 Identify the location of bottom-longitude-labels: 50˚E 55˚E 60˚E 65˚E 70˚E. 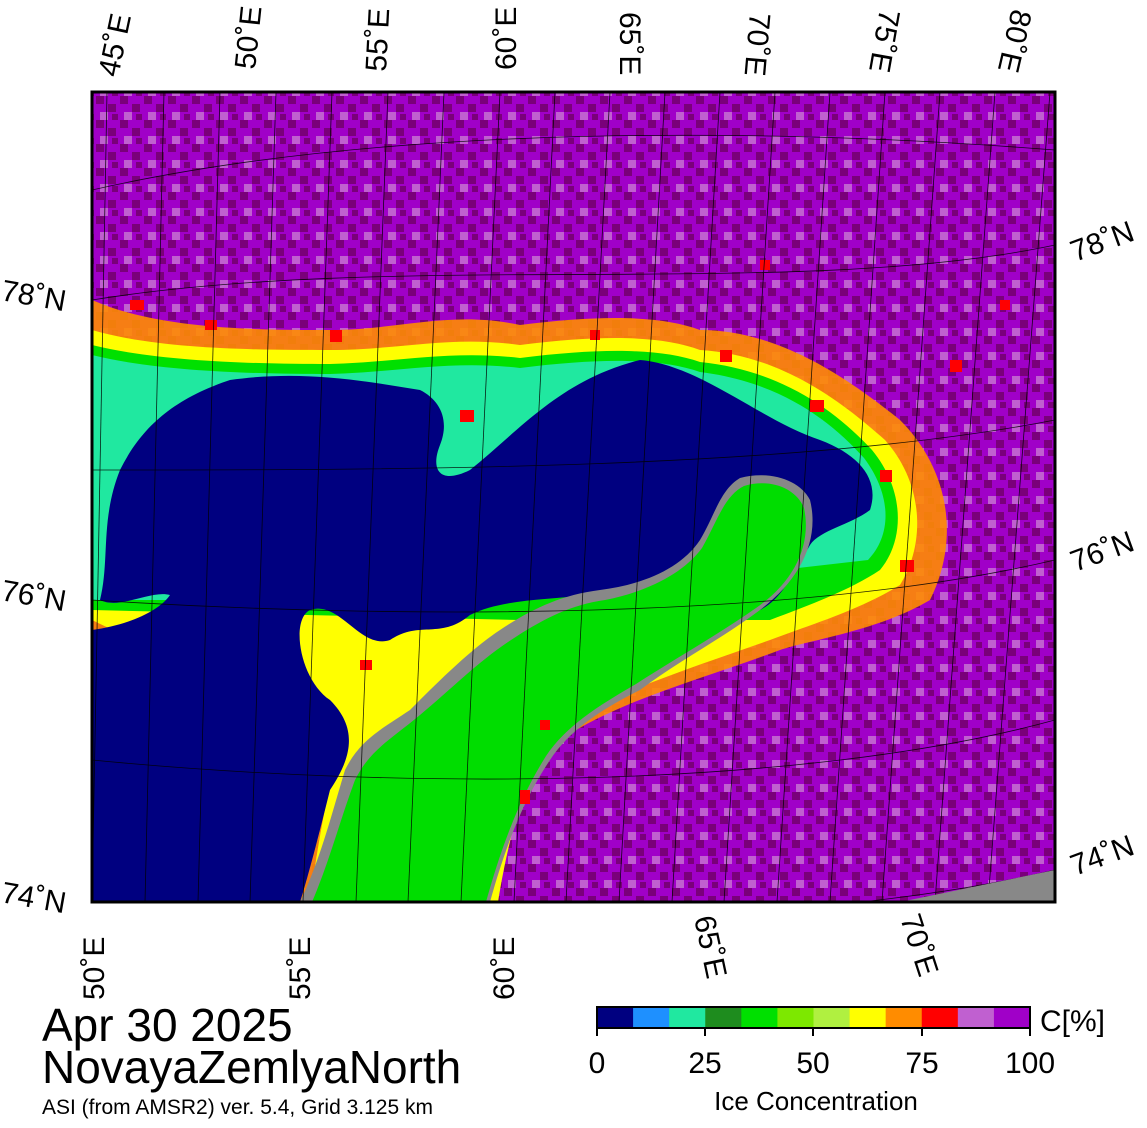
(511, 955).